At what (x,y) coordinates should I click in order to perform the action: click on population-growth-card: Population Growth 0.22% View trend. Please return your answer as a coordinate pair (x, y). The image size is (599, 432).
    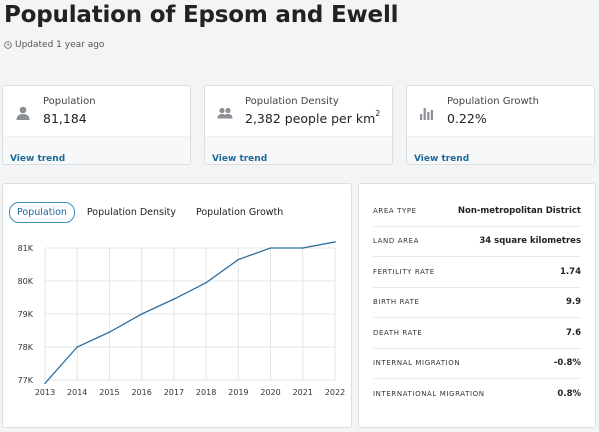
    Looking at the image, I should click on (500, 125).